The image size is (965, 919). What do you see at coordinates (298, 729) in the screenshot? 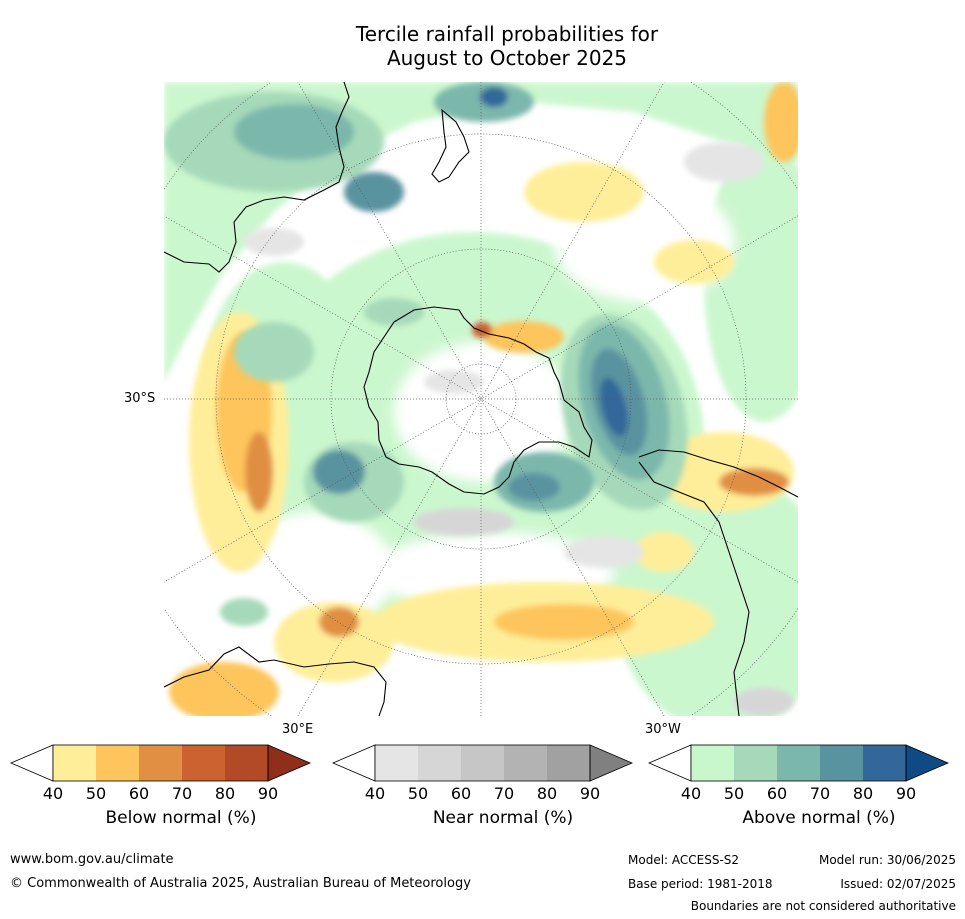
I see `lon-label-30e: 30°E` at bounding box center [298, 729].